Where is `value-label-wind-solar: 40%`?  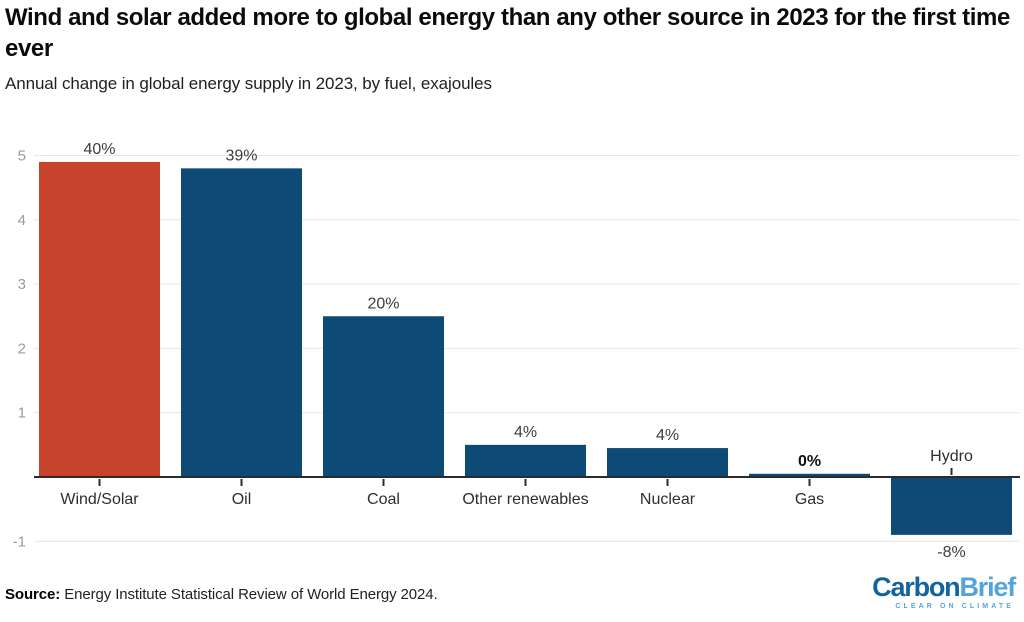 value-label-wind-solar: 40% is located at coordinates (99, 149).